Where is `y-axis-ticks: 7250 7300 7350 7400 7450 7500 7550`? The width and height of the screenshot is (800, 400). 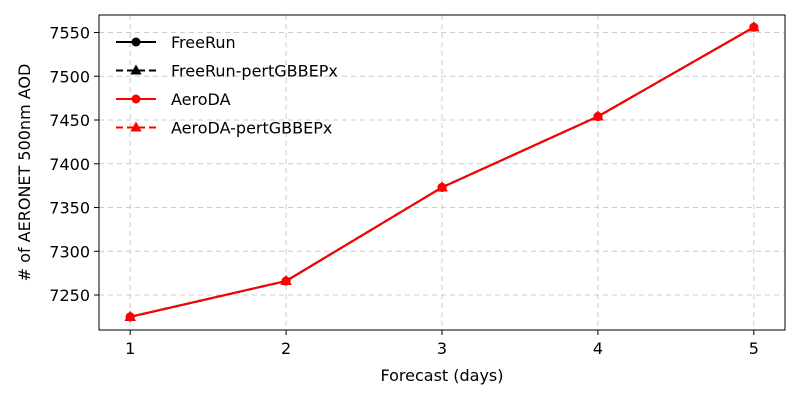 y-axis-ticks: 7250 7300 7350 7400 7450 7500 7550 is located at coordinates (74, 164).